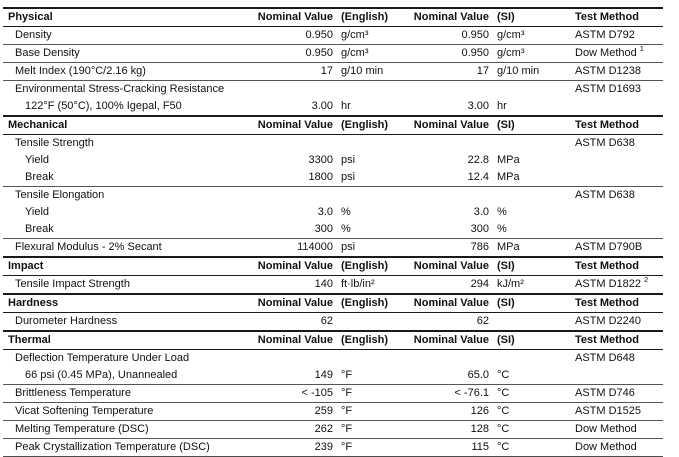  What do you see at coordinates (608, 71) in the screenshot?
I see `test-method-cell: ASTM D1238` at bounding box center [608, 71].